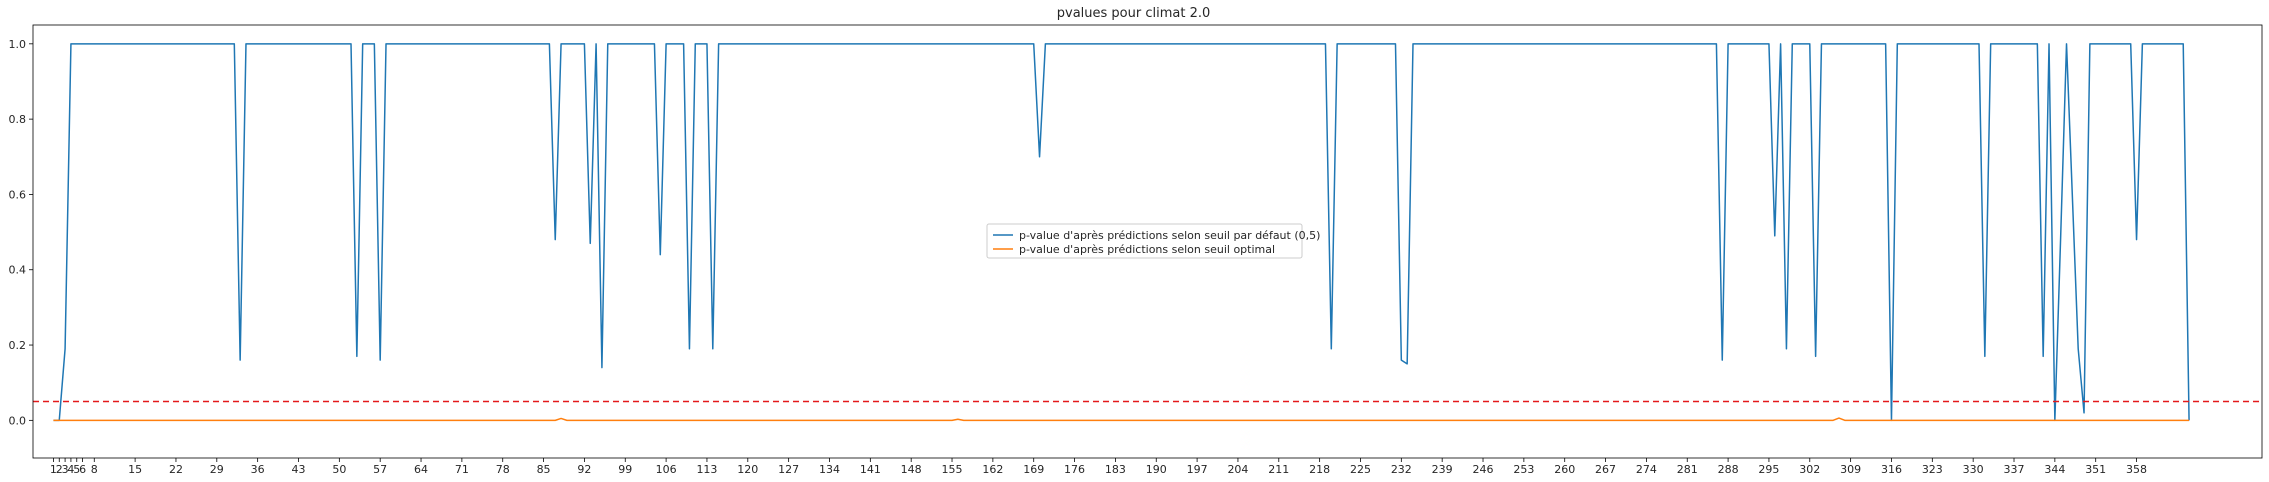 The image size is (2269, 482). I want to click on x-tick-label: 6, so click(82, 469).